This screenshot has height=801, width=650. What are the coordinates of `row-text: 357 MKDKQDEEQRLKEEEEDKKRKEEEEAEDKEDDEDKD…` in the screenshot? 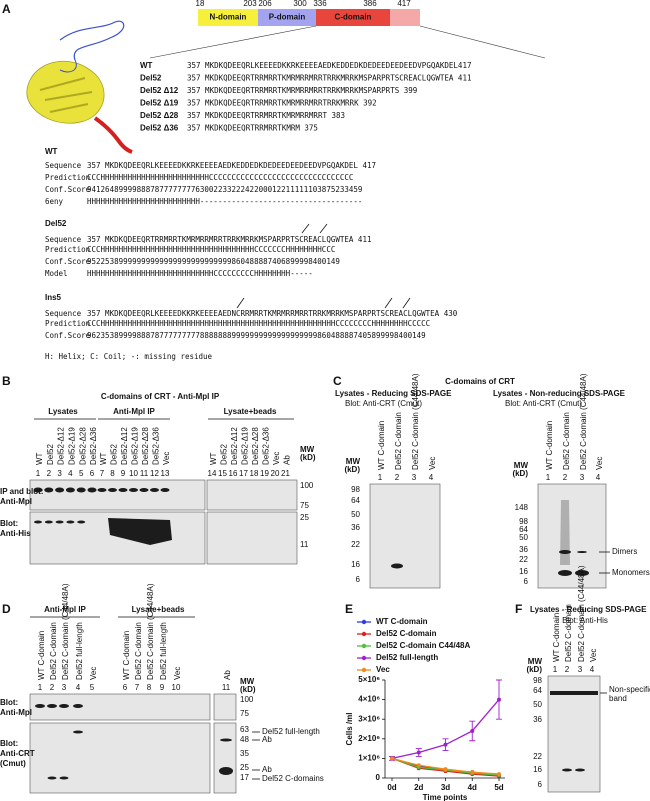 It's located at (231, 165).